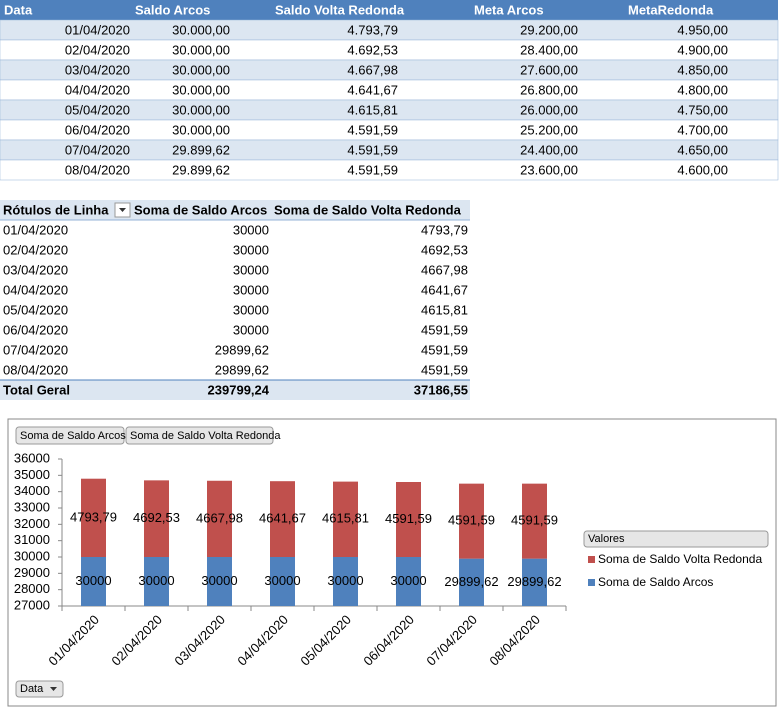 The width and height of the screenshot is (781, 722). I want to click on legend-label: Soma de Saldo Volta Redonda, so click(680, 559).